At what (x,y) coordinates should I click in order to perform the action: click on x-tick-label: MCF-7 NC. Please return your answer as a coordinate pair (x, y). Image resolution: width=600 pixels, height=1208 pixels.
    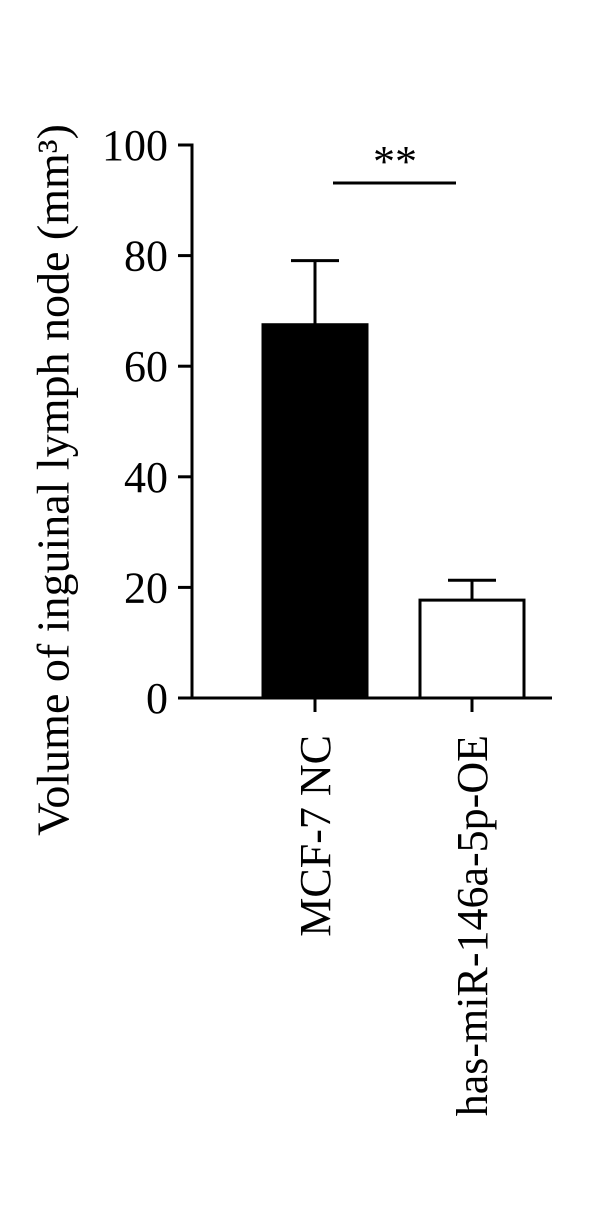
    Looking at the image, I should click on (315, 836).